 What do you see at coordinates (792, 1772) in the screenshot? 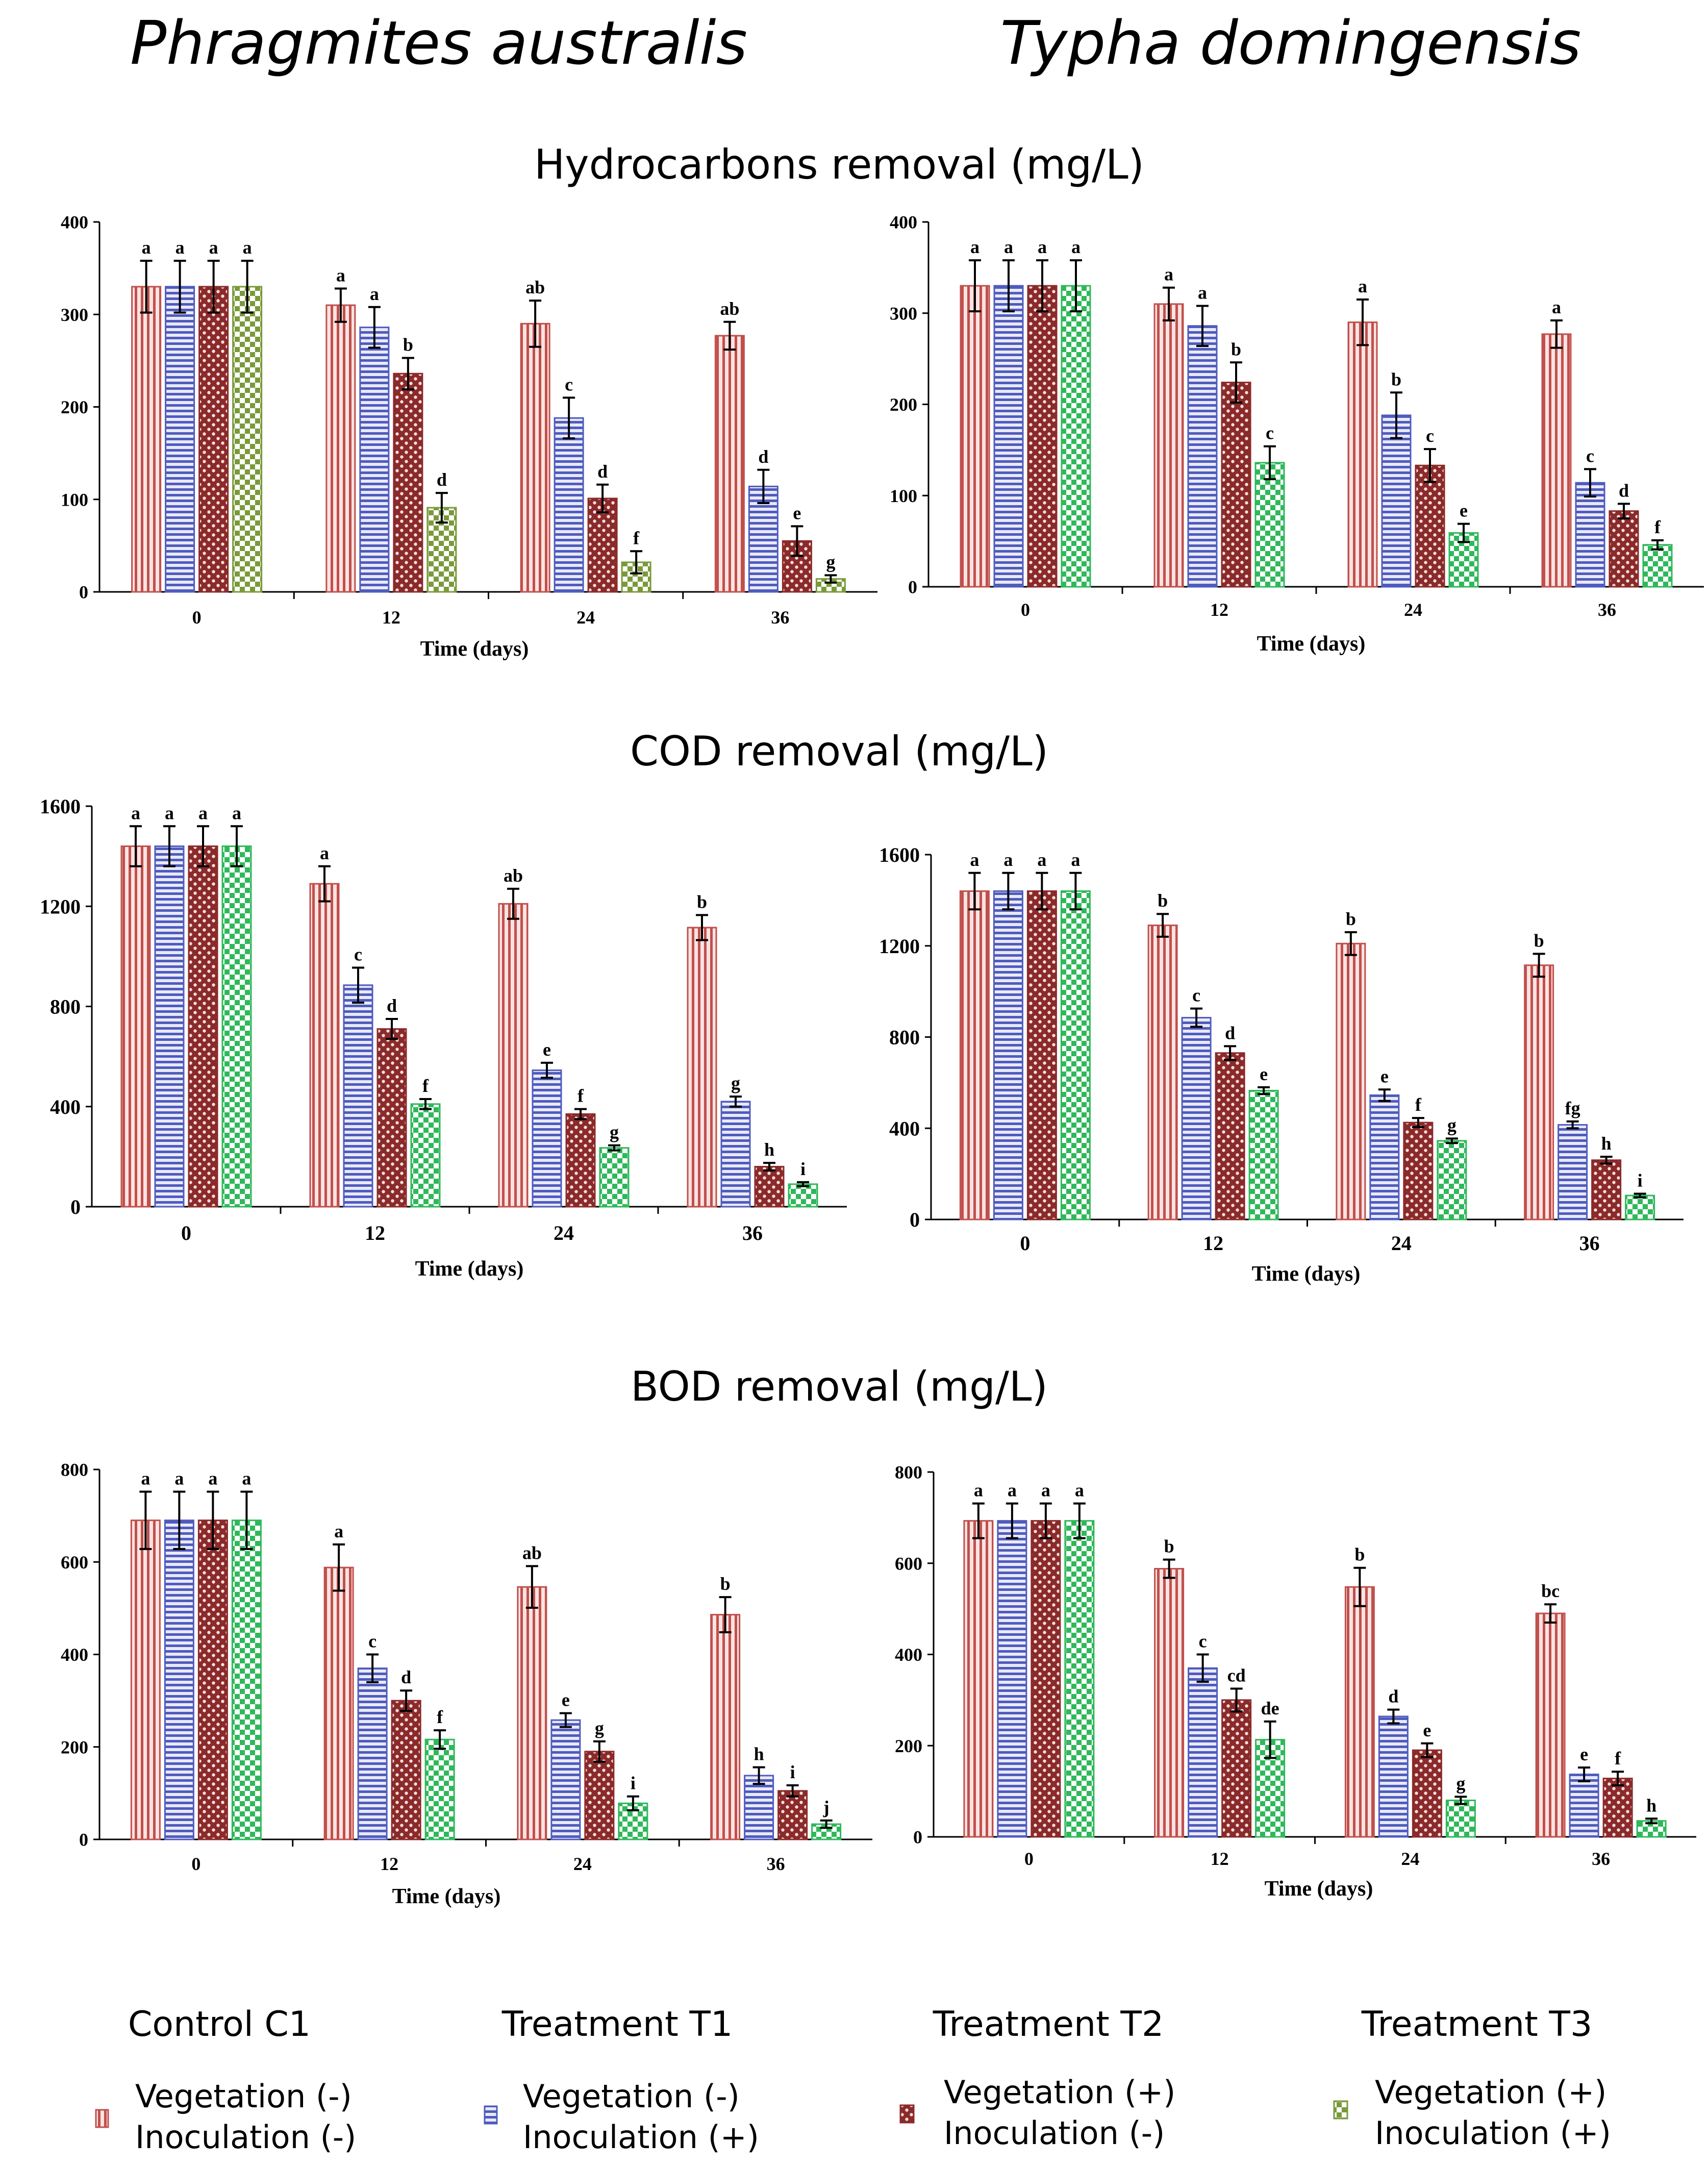
I see `significance-letter: i` at bounding box center [792, 1772].